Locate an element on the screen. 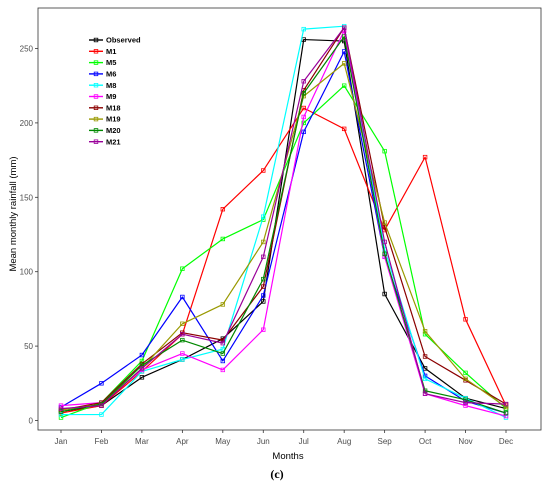  x-tick-label: Mar is located at coordinates (142, 441).